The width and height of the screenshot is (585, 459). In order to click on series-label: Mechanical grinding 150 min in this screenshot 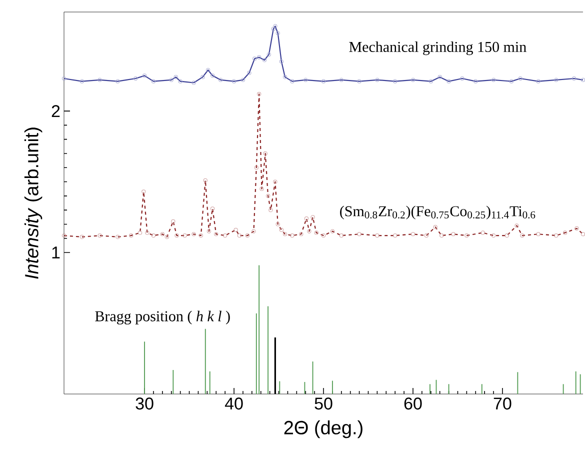, I will do `click(437, 48)`.